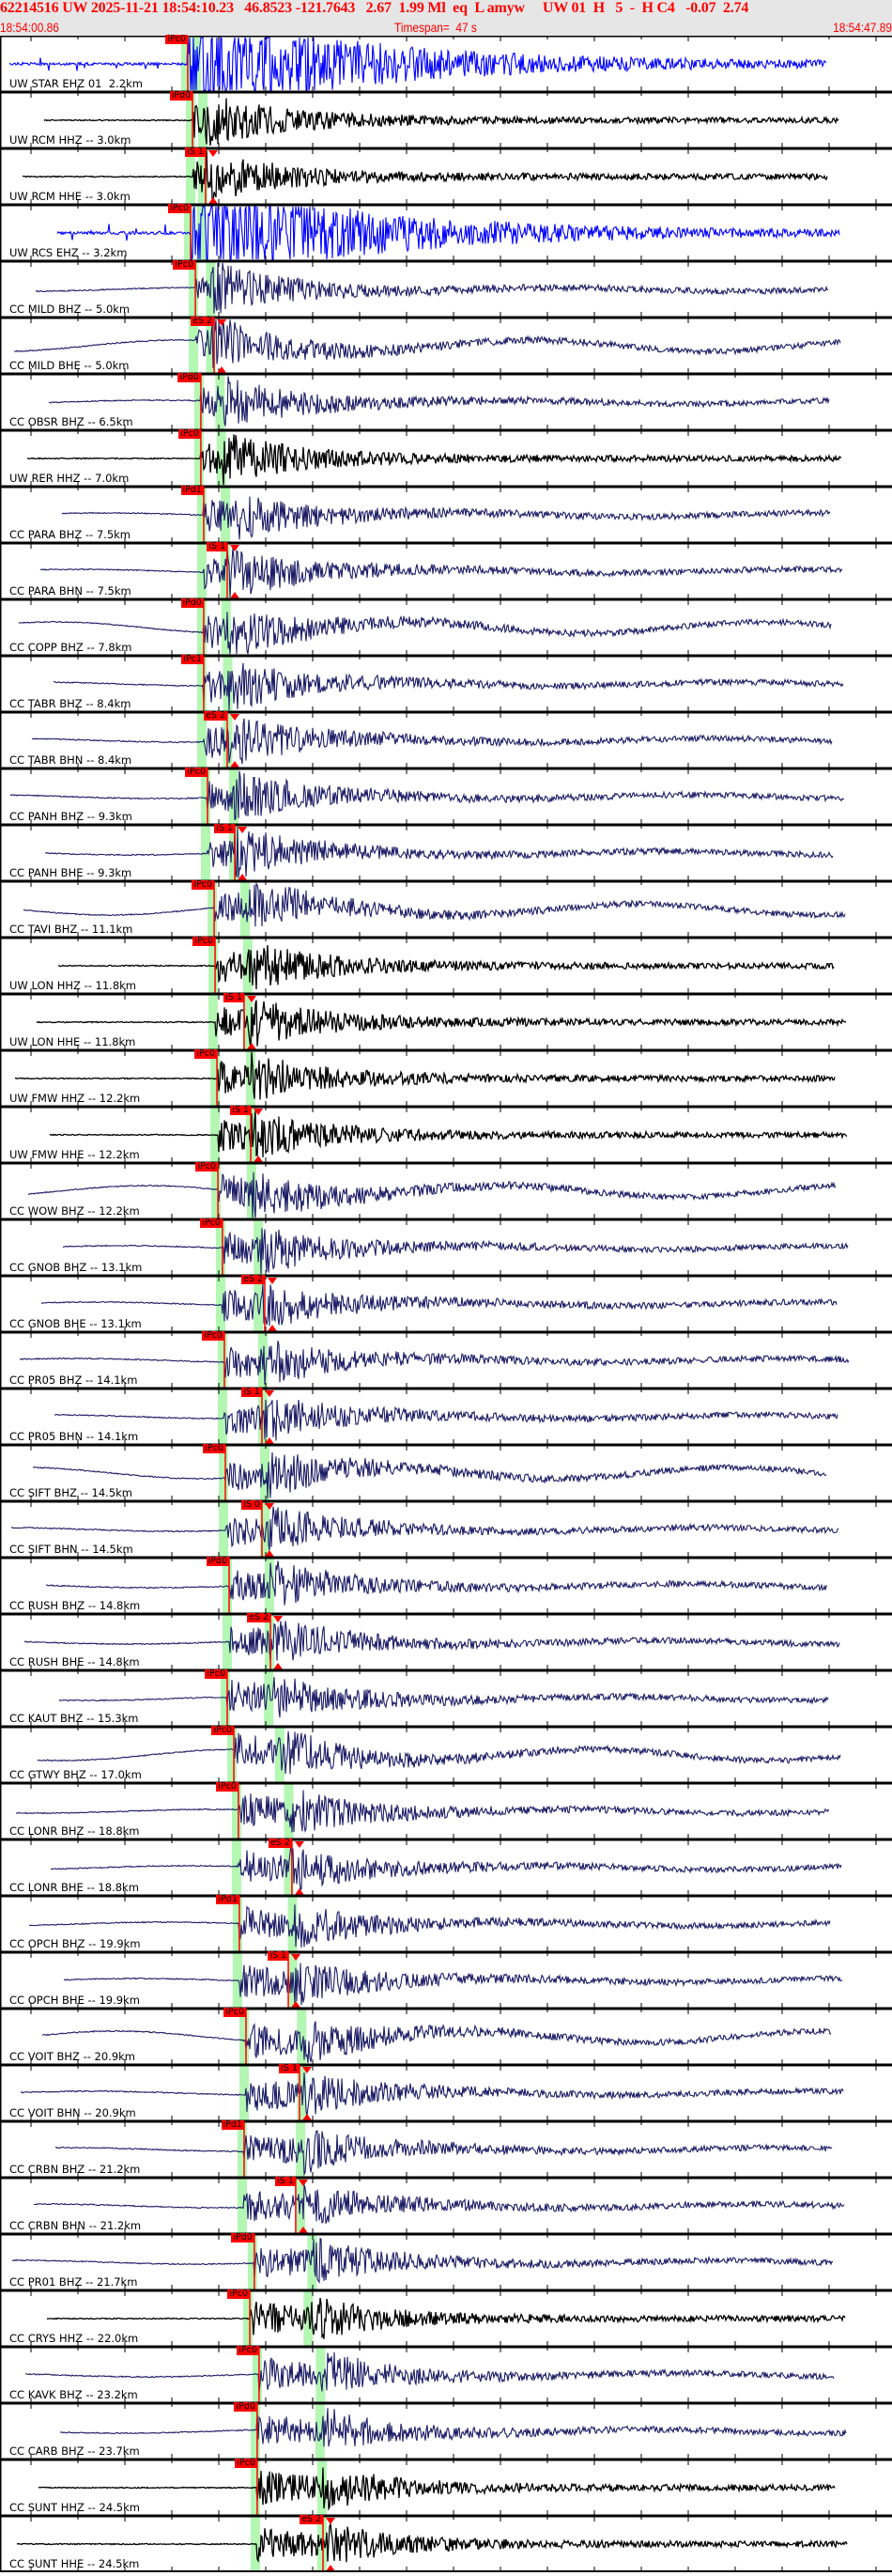  I want to click on channel-label: UW LON HHZ -- 11.8km, so click(73, 986).